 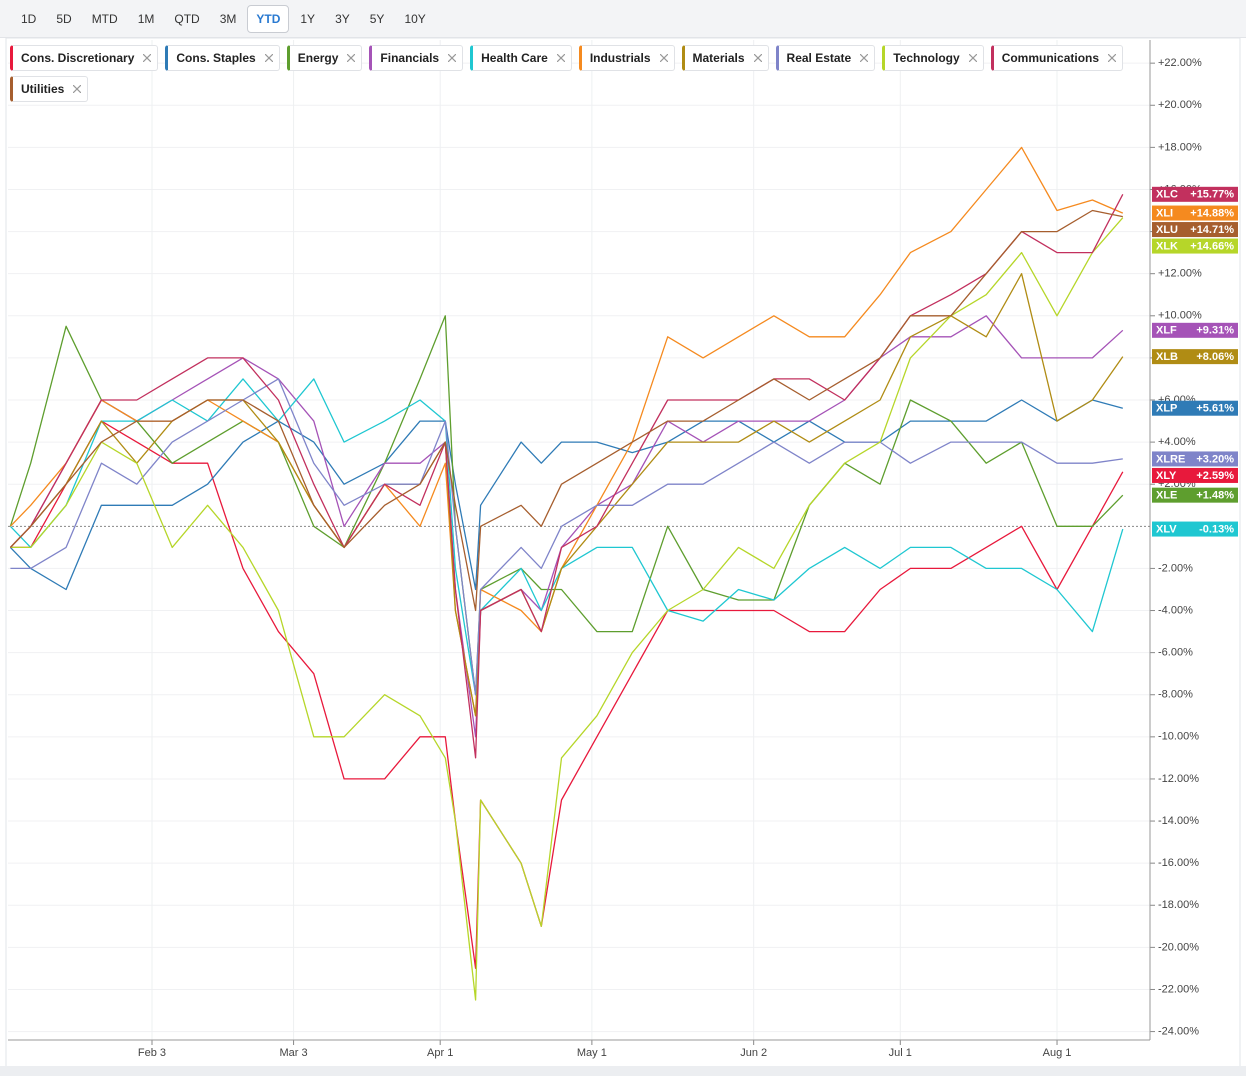 I want to click on legend-item: Technology, so click(x=933, y=58).